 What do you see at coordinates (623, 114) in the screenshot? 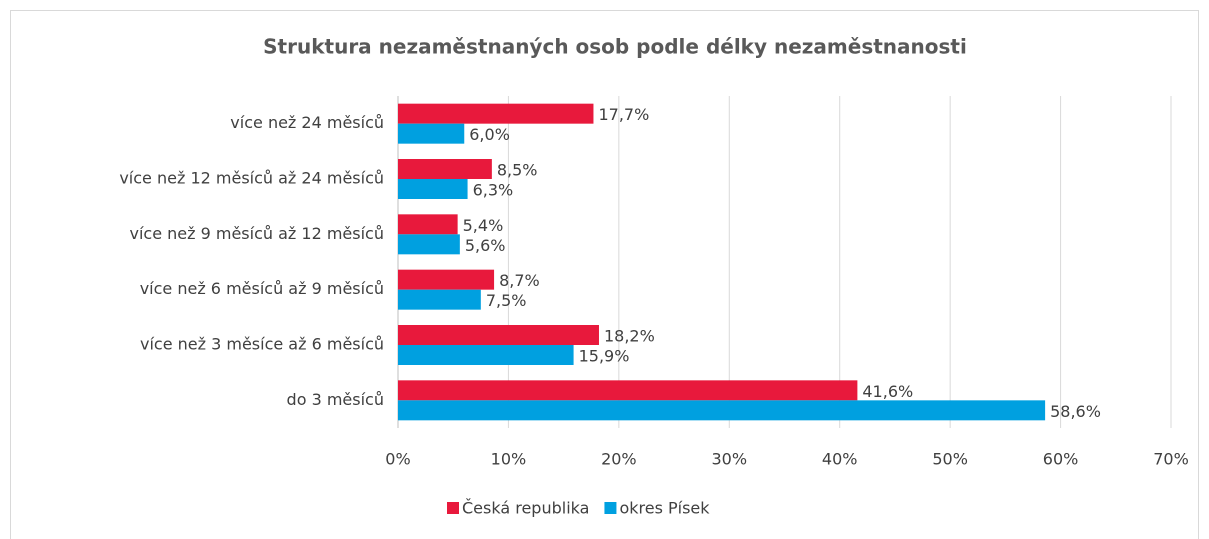
I see `data-label: 17,7%` at bounding box center [623, 114].